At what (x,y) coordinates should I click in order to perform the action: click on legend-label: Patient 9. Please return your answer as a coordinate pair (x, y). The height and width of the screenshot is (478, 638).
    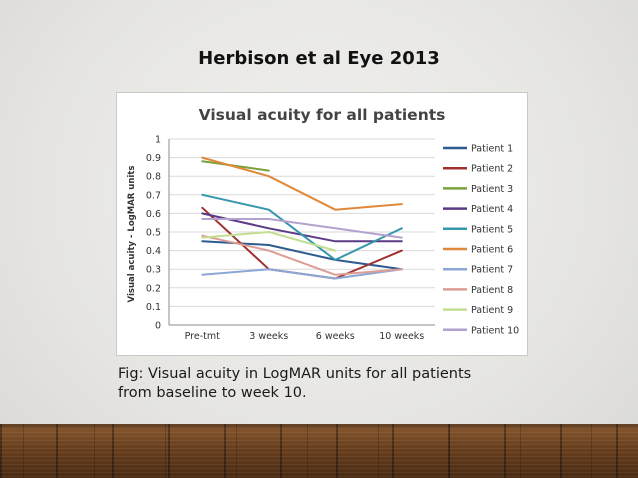
    Looking at the image, I should click on (492, 310).